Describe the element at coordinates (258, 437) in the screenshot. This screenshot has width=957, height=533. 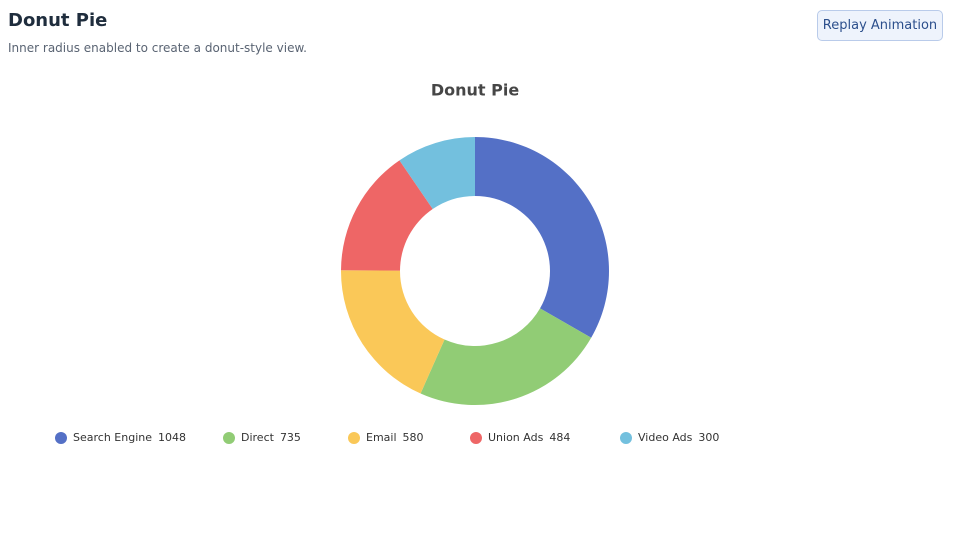
I see `legend-label: Direct` at that location.